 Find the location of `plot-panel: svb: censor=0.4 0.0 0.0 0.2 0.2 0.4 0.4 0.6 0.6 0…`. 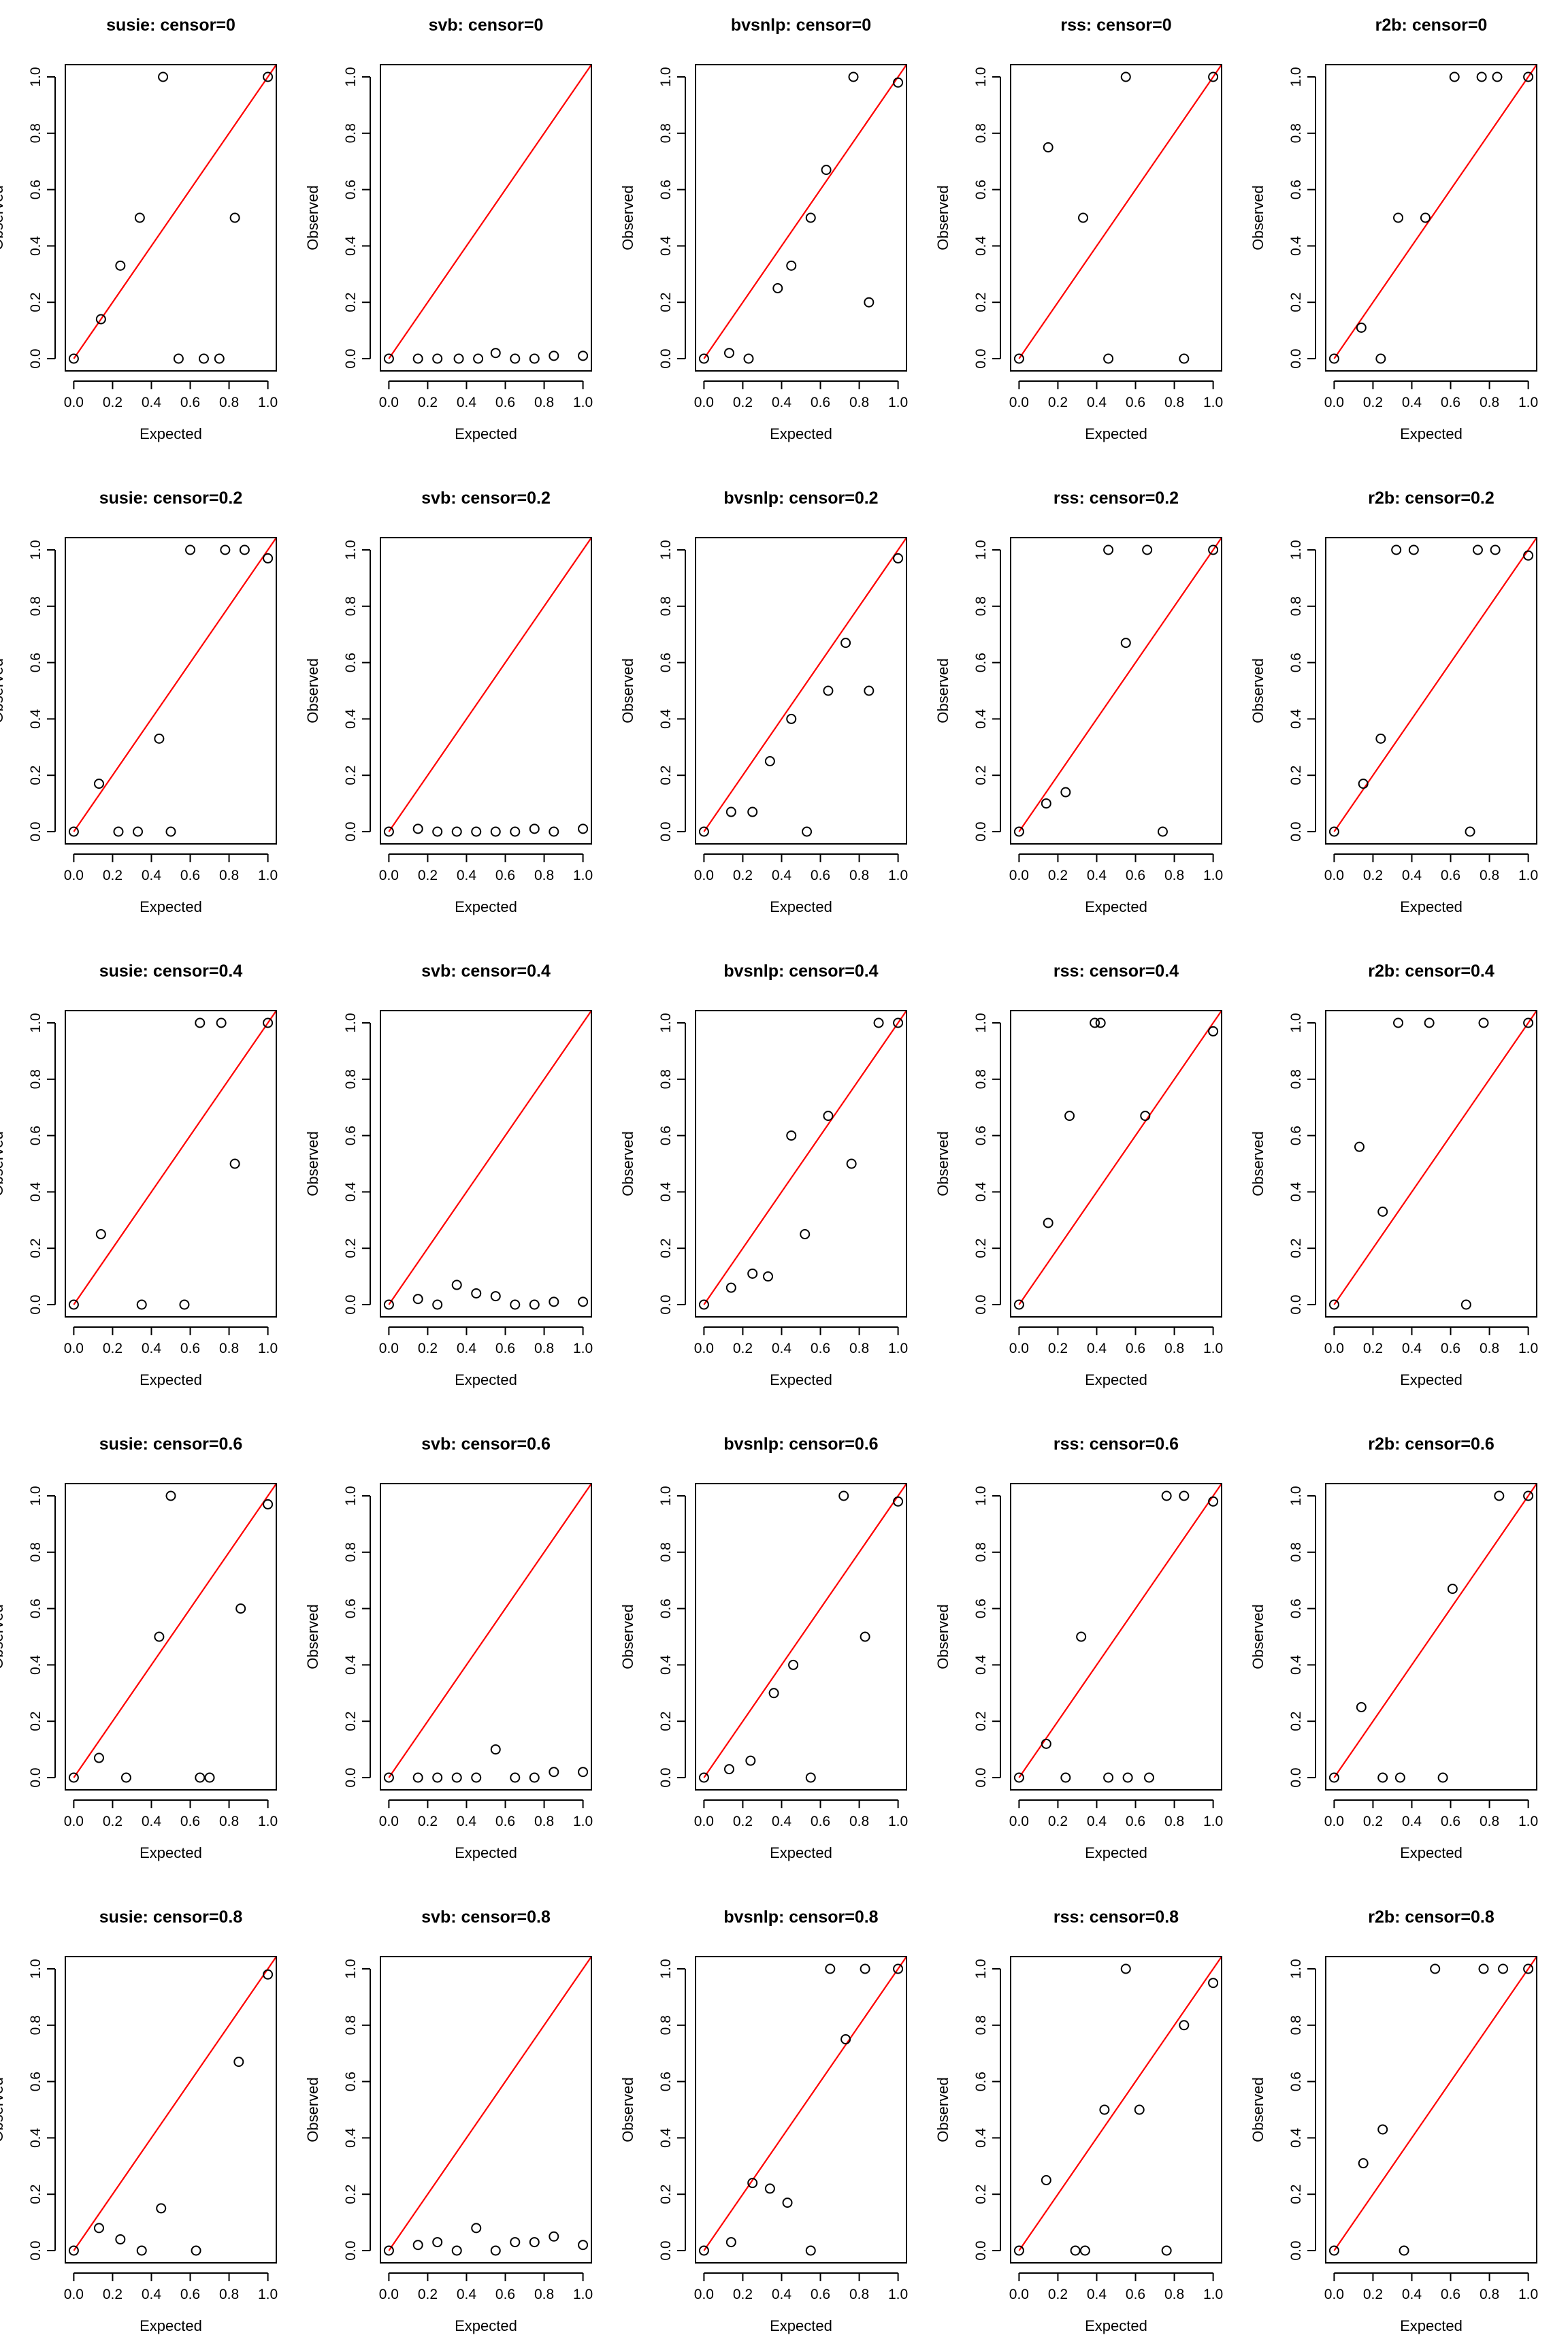

plot-panel: svb: censor=0.4 0.0 0.0 0.2 0.2 0.4 0.4 0.6 0.6 0… is located at coordinates (448, 1175).